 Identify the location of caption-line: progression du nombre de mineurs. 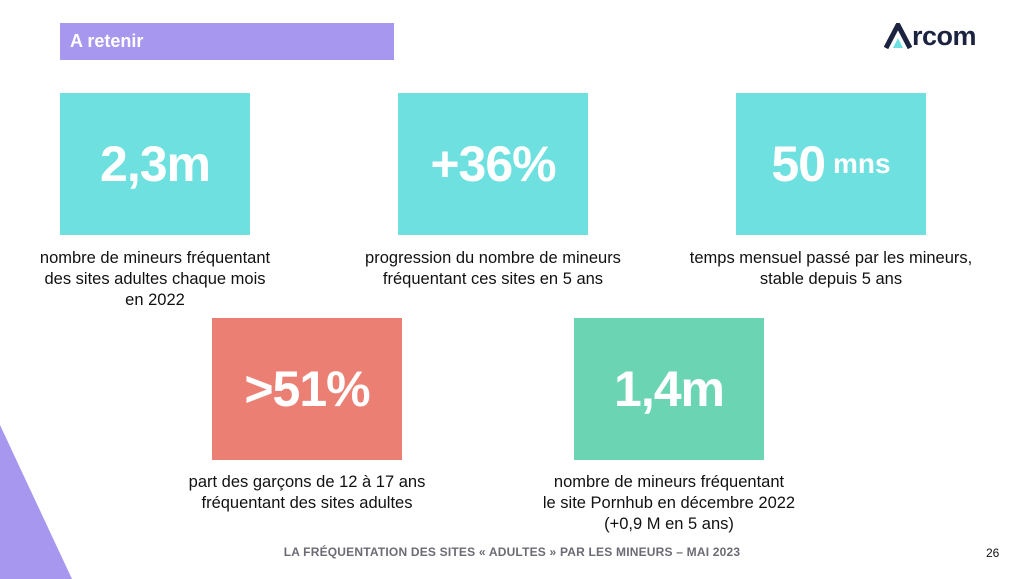
(493, 258).